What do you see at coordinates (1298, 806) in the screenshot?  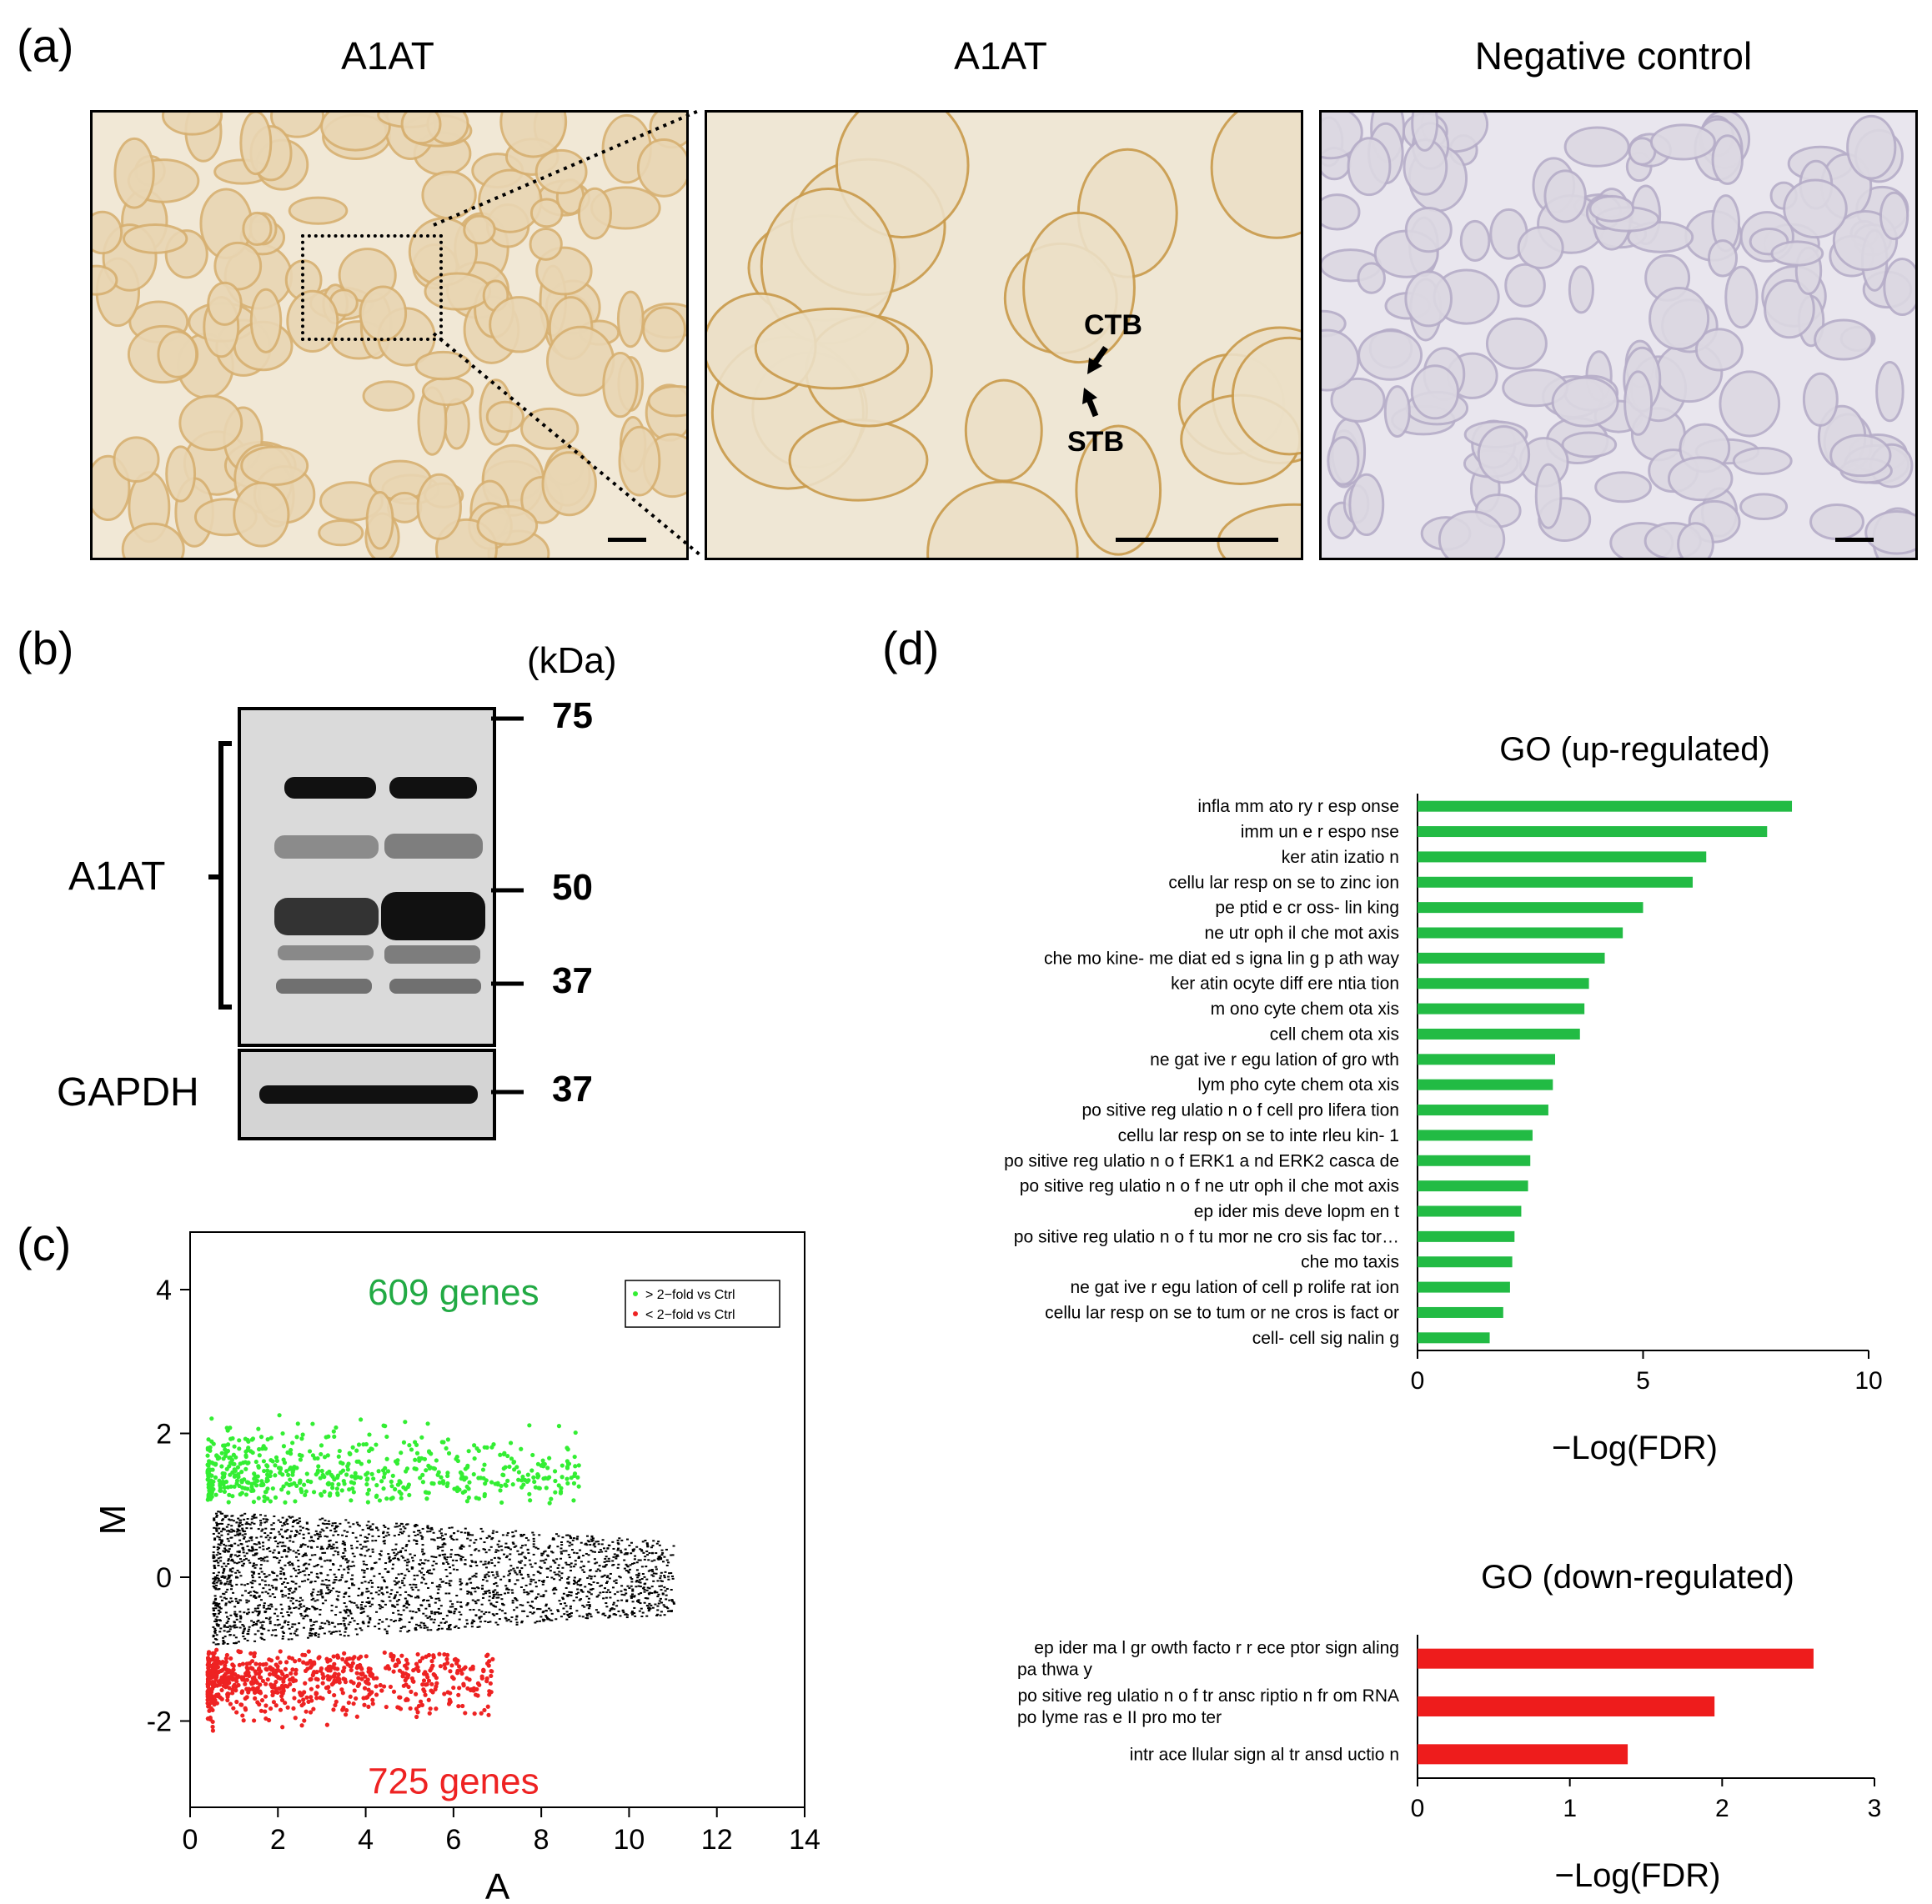 I see `category-label: infla mm ato ry r esp onse` at bounding box center [1298, 806].